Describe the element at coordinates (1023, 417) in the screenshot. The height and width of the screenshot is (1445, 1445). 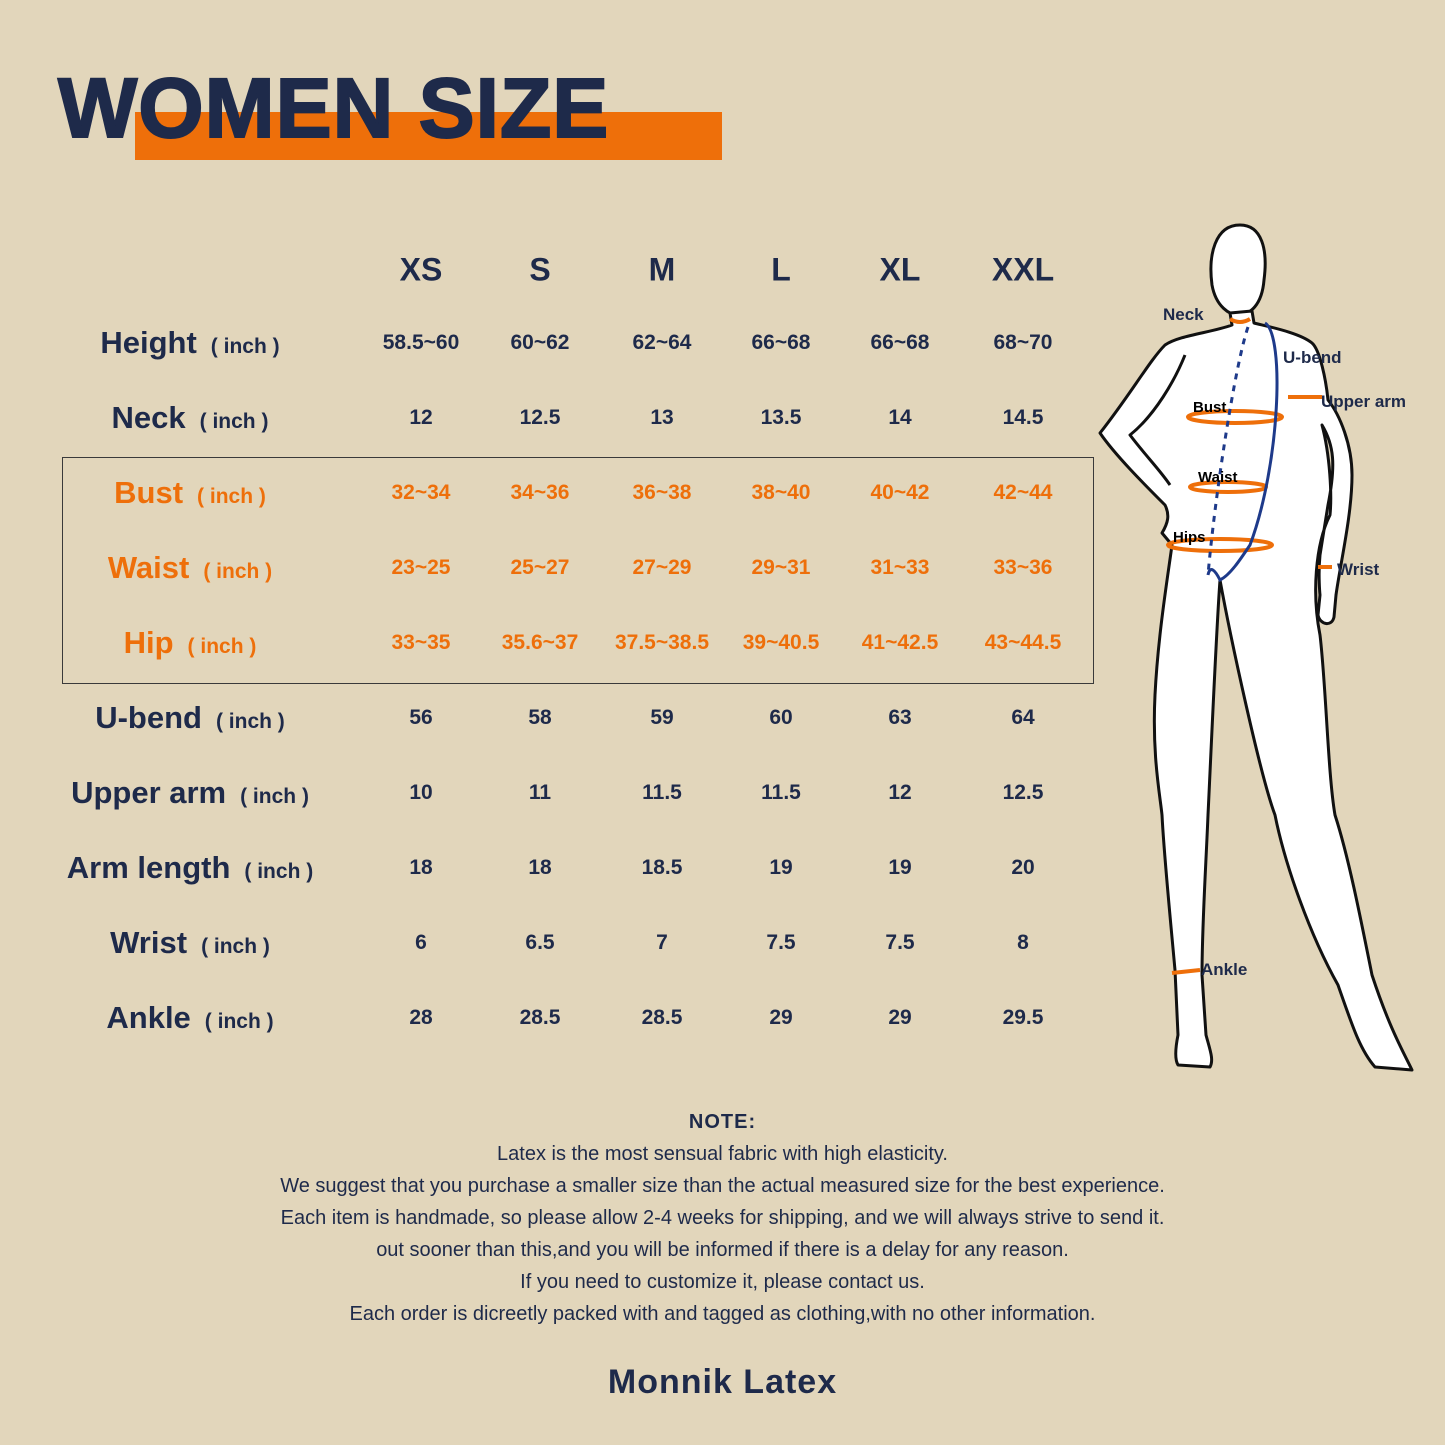
I see `table-cell: 14.5` at that location.